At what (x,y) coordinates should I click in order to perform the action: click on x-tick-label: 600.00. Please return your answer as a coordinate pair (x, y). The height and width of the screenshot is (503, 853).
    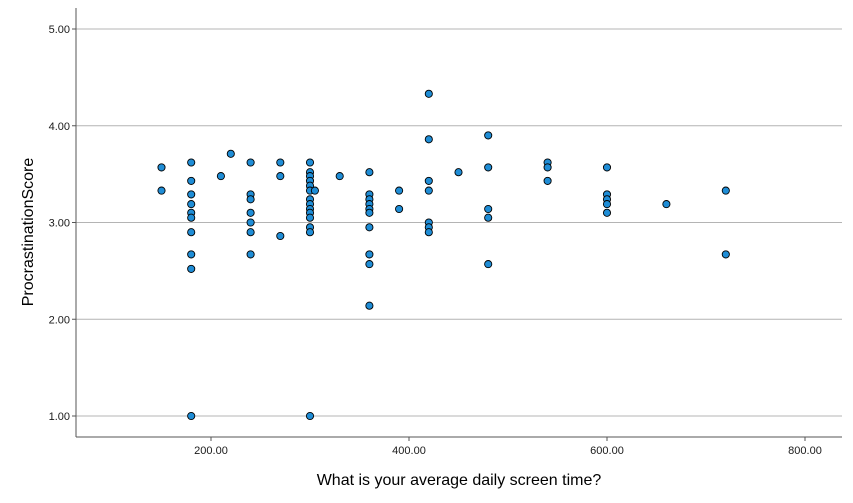
    Looking at the image, I should click on (607, 451).